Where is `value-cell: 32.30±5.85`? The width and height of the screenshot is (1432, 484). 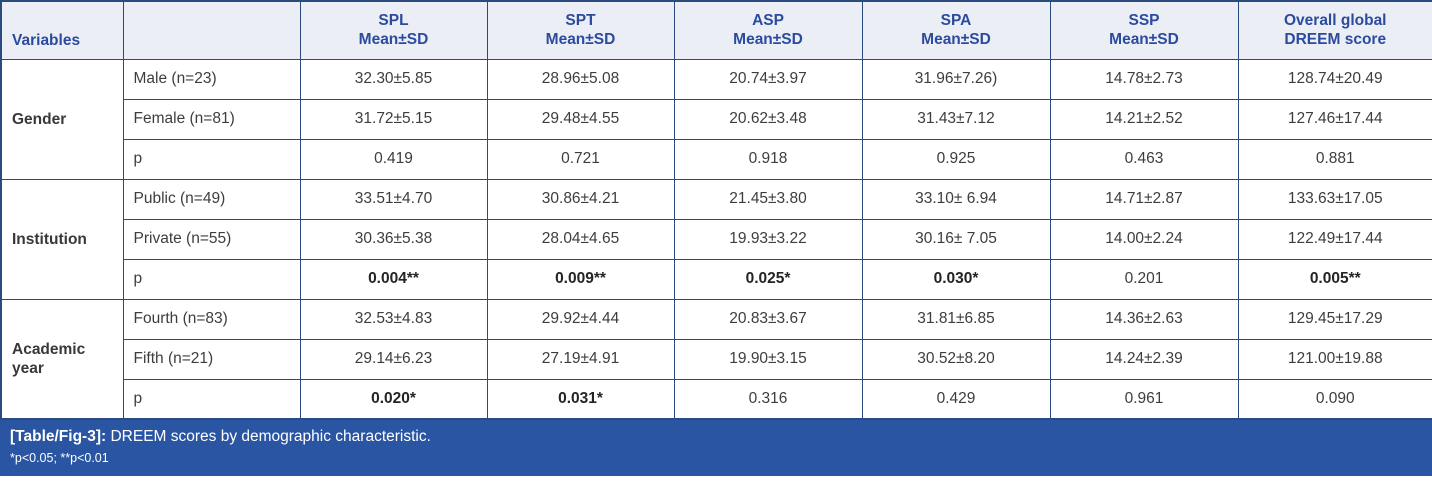
value-cell: 32.30±5.85 is located at coordinates (393, 79).